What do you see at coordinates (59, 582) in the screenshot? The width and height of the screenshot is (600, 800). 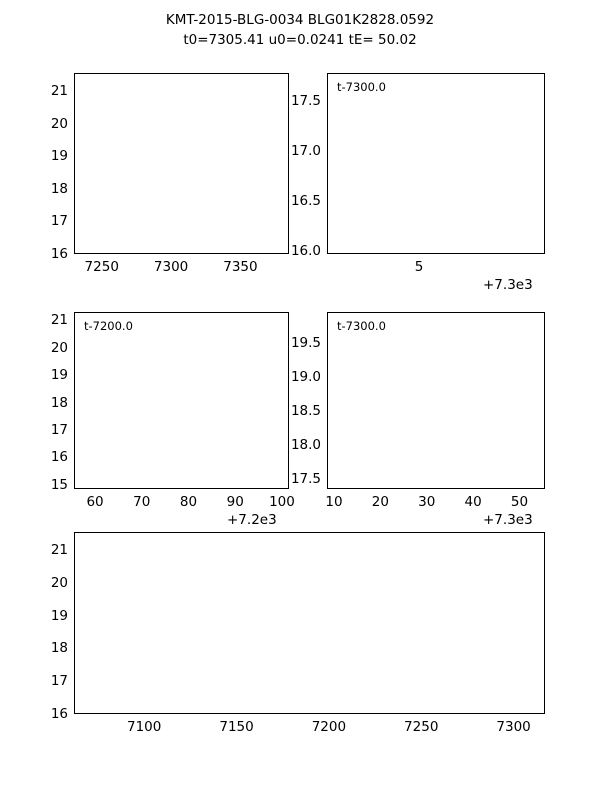 I see `panel-bottom-ytick-label: 20` at bounding box center [59, 582].